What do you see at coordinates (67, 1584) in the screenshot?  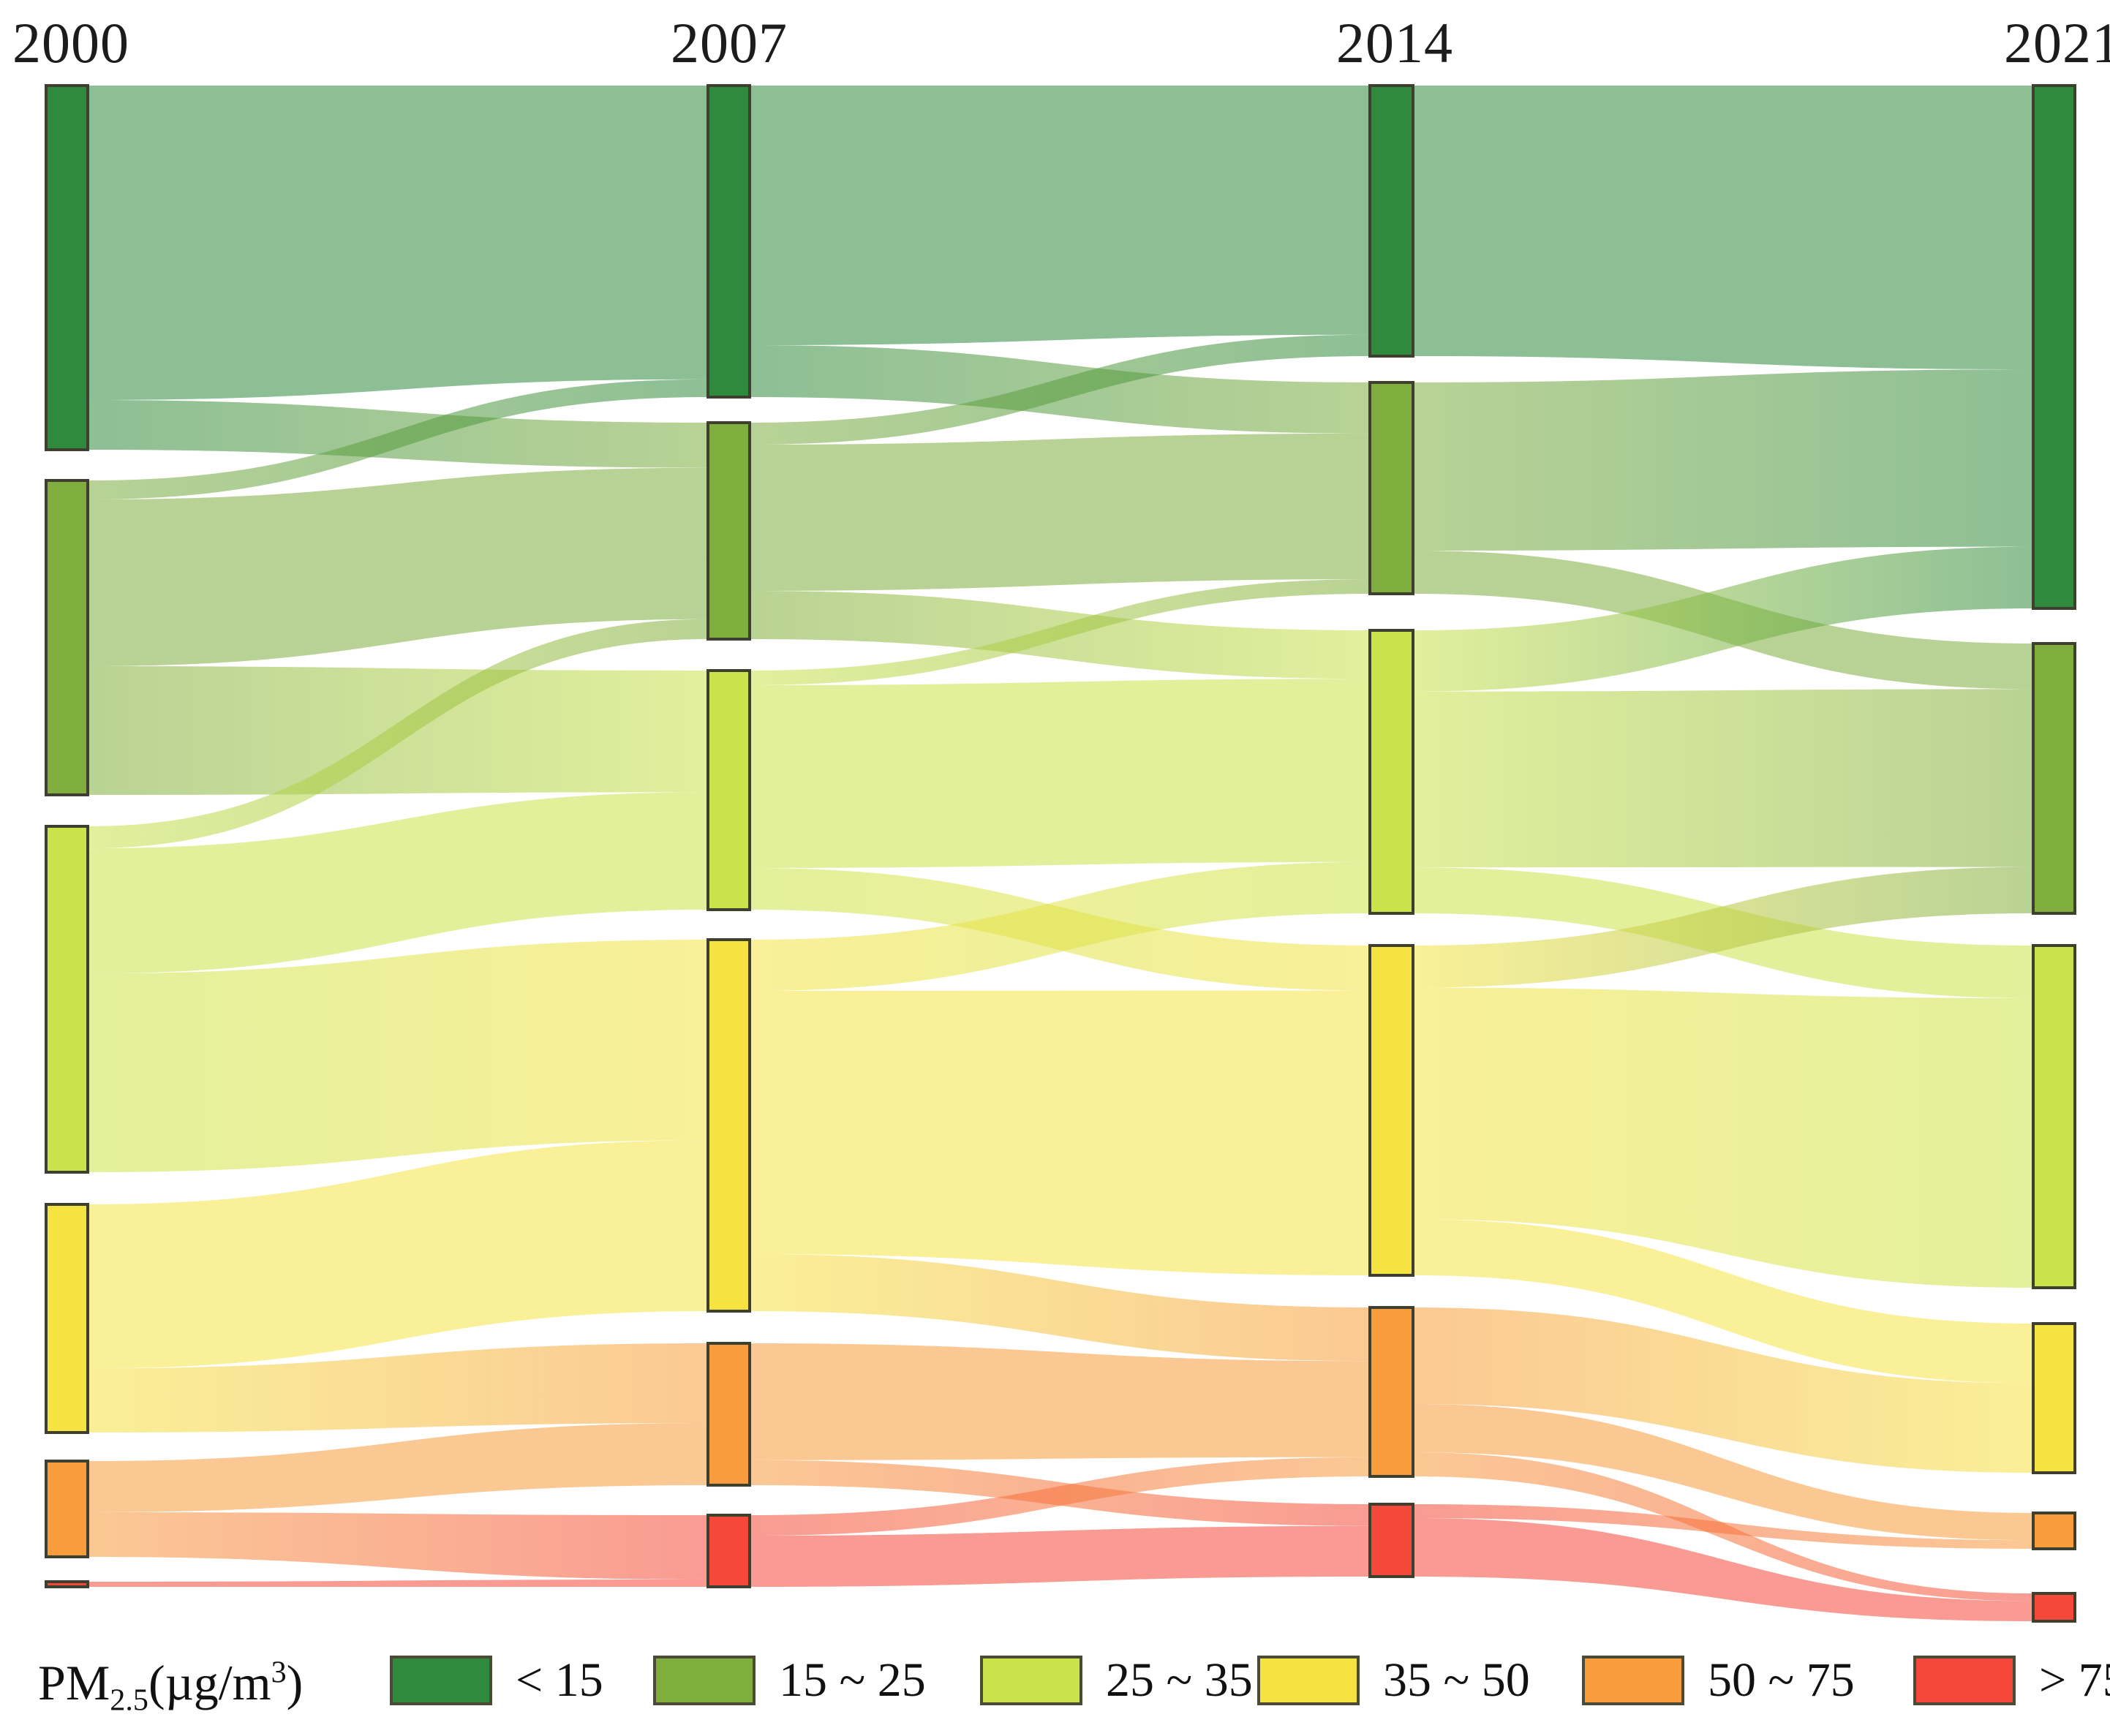 I see `node-2000-gt75` at bounding box center [67, 1584].